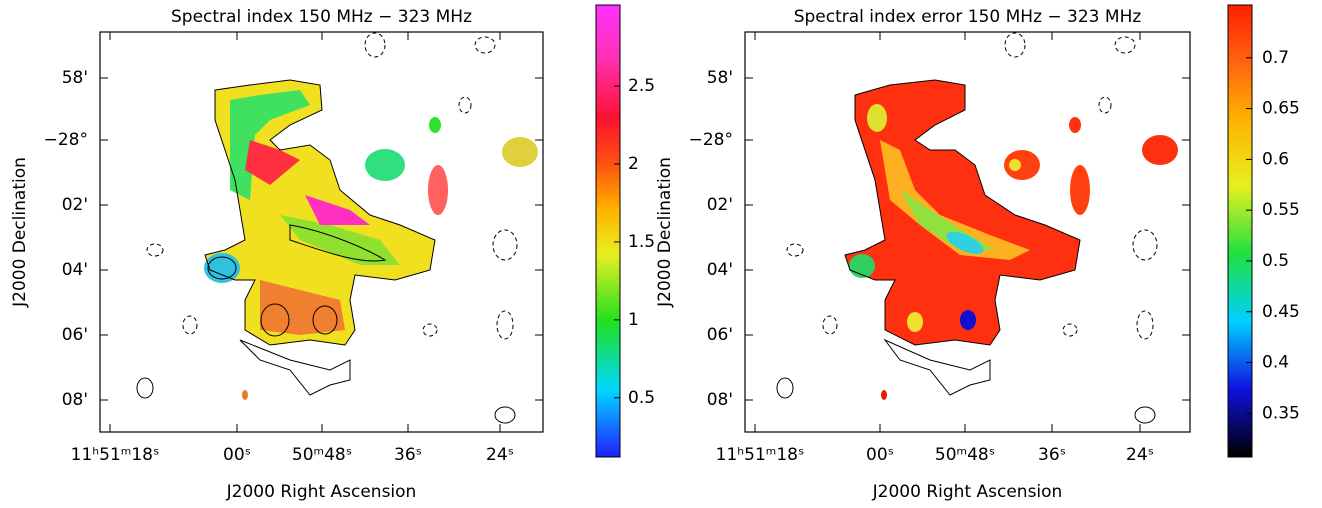 This screenshot has width=1322, height=508. Describe the element at coordinates (1281, 210) in the screenshot. I see `colorbar-tick-label: 0.55` at that location.